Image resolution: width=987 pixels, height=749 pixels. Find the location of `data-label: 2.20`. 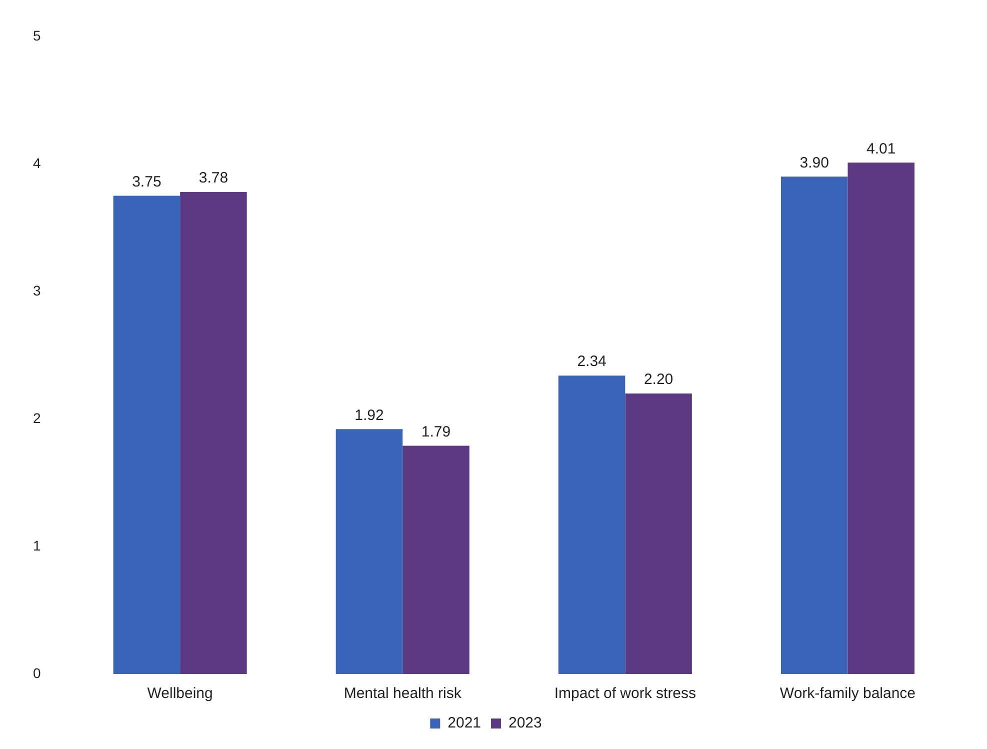

data-label: 2.20 is located at coordinates (659, 379).